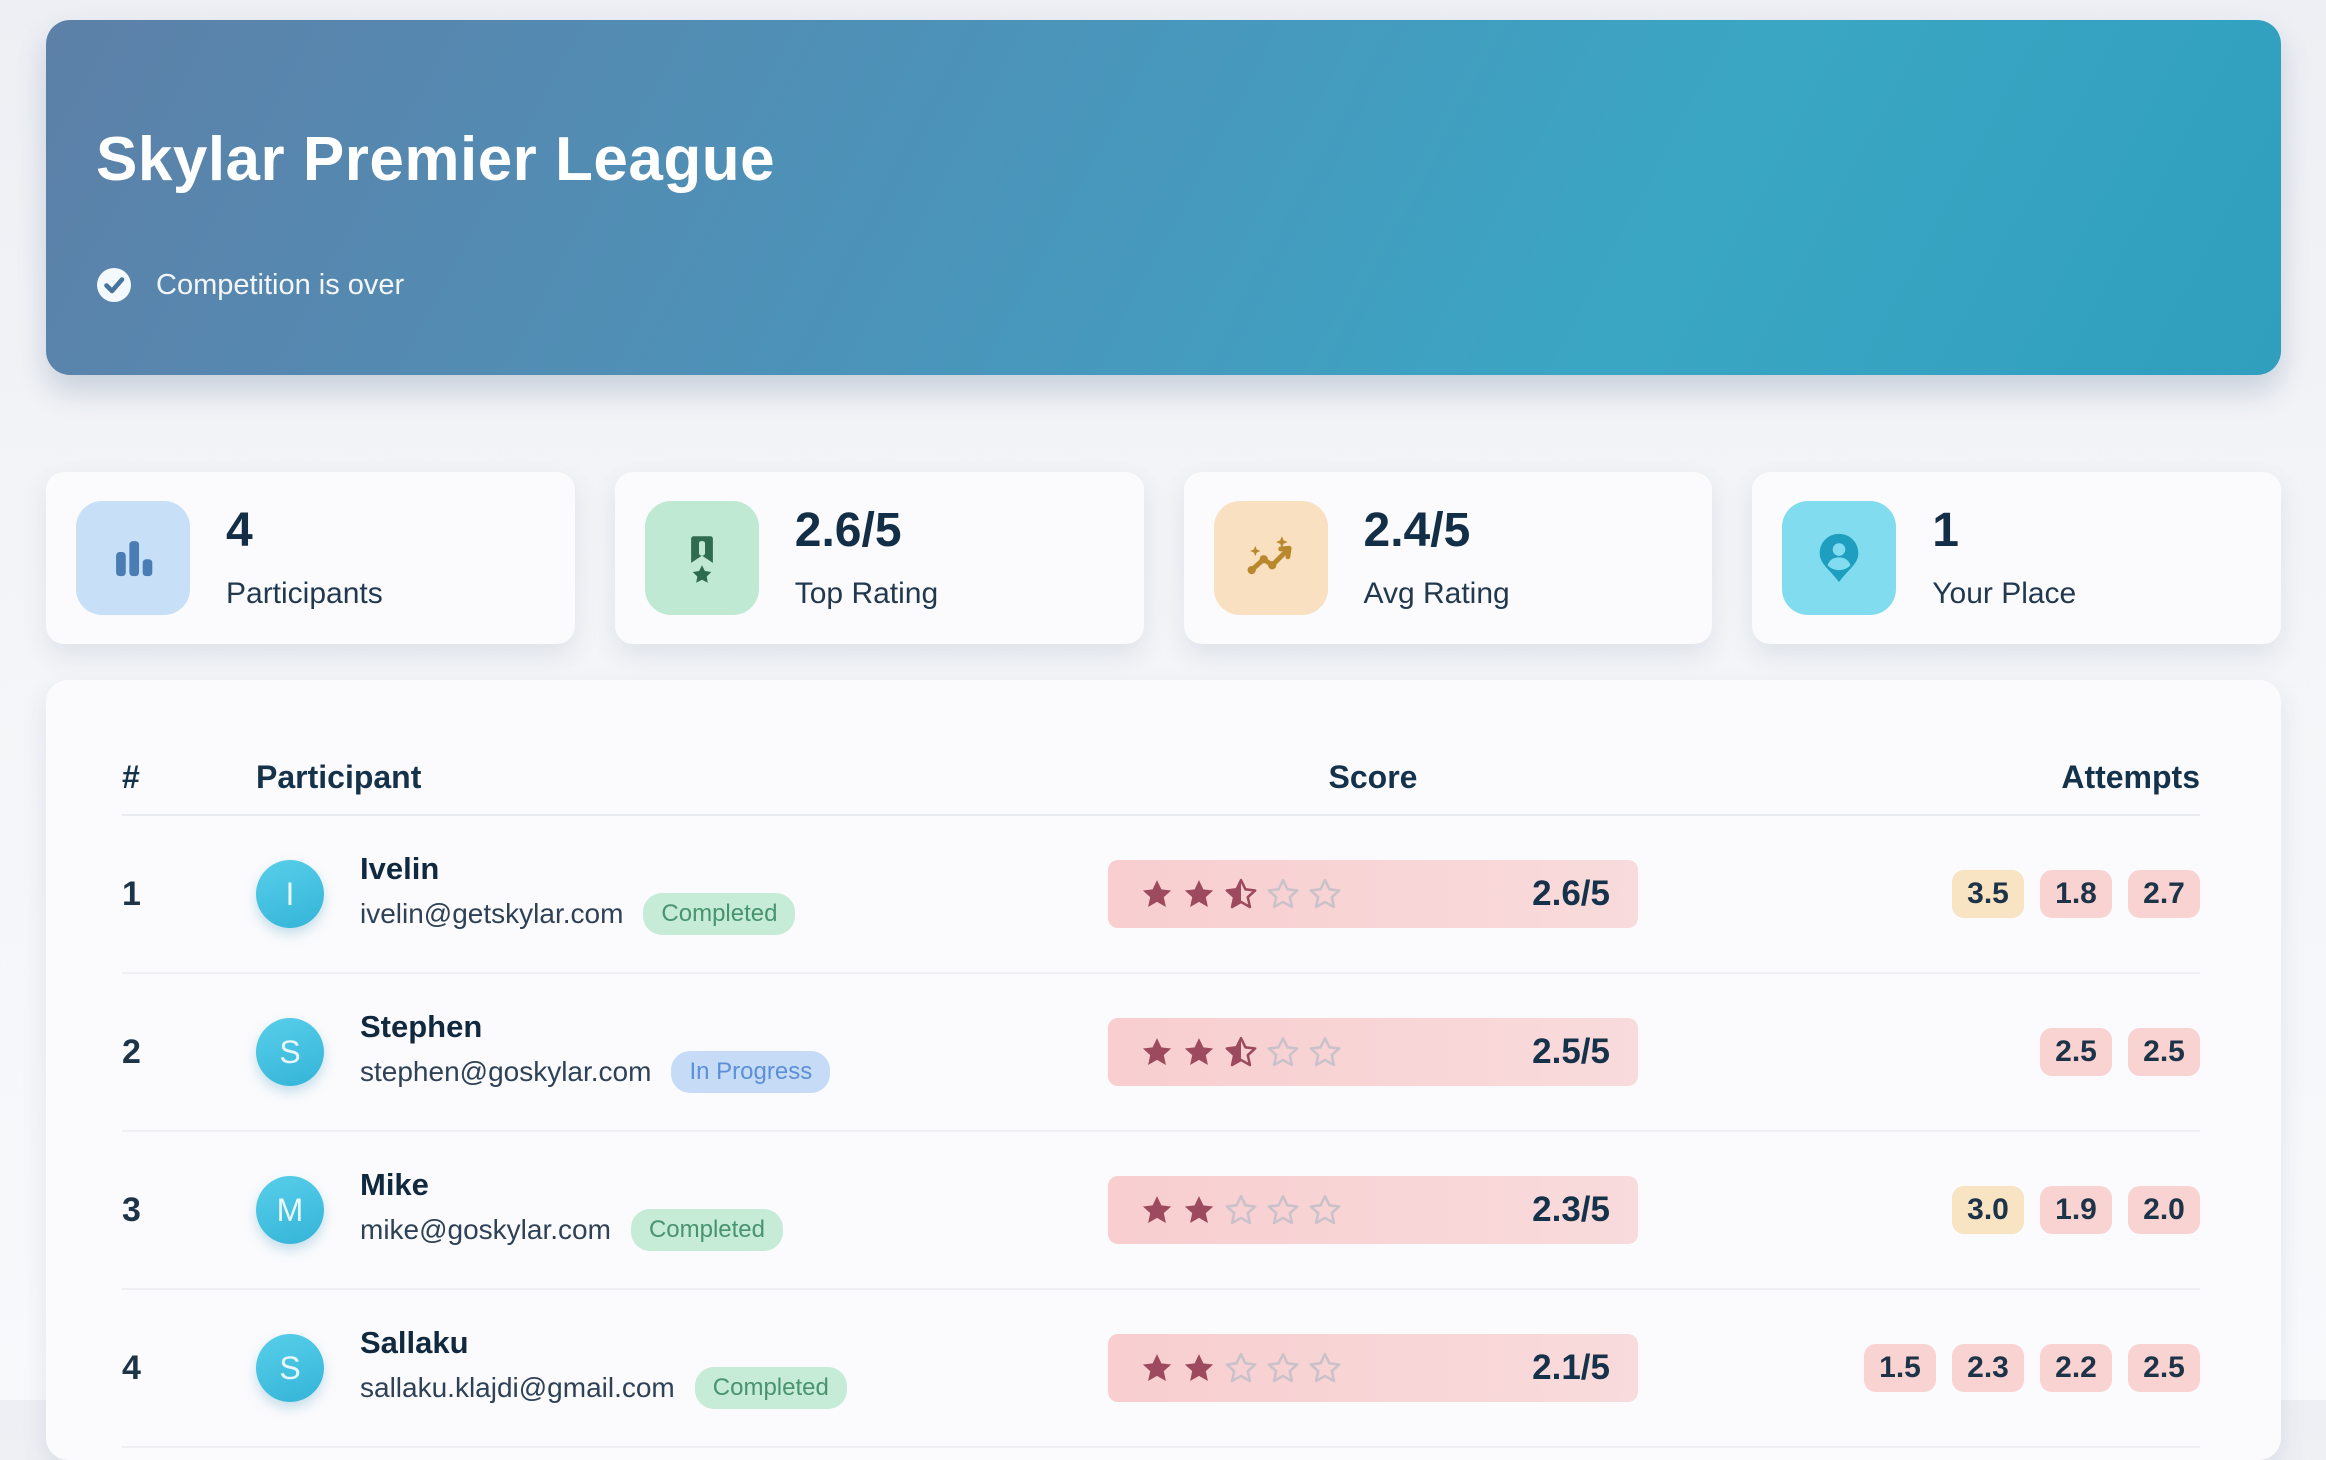  What do you see at coordinates (400, 868) in the screenshot?
I see `participant-name: Ivelin` at bounding box center [400, 868].